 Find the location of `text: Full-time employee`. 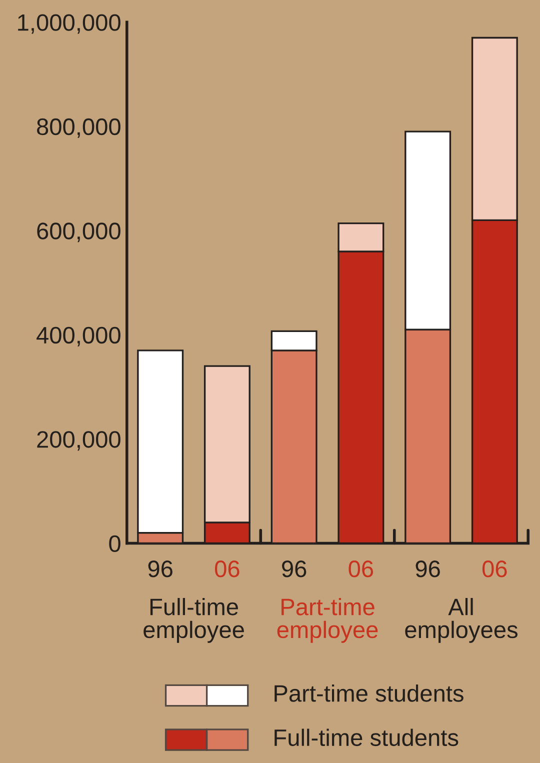

text: Full-time employee is located at coordinates (194, 620).